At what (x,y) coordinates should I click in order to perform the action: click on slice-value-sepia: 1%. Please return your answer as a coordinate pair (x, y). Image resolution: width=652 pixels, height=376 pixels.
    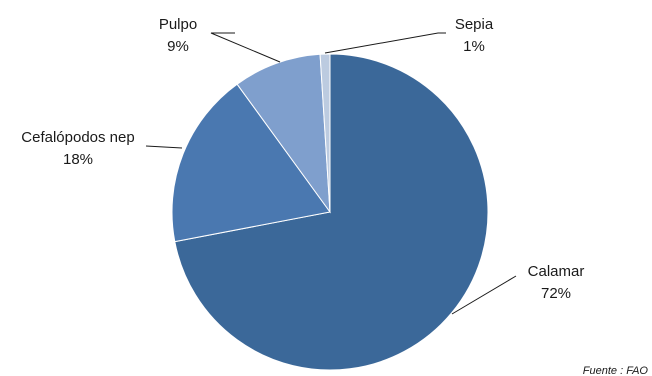
    Looking at the image, I should click on (474, 46).